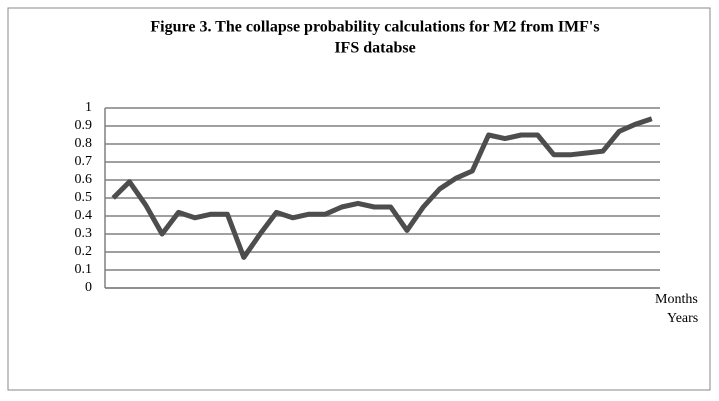 This screenshot has height=401, width=719. What do you see at coordinates (88, 107) in the screenshot?
I see `y-tick-label: 1` at bounding box center [88, 107].